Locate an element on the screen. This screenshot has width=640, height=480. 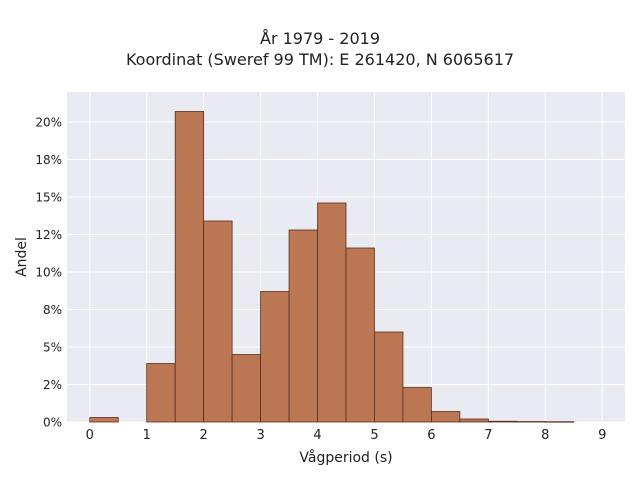
x-tick-label: 8 is located at coordinates (545, 435).